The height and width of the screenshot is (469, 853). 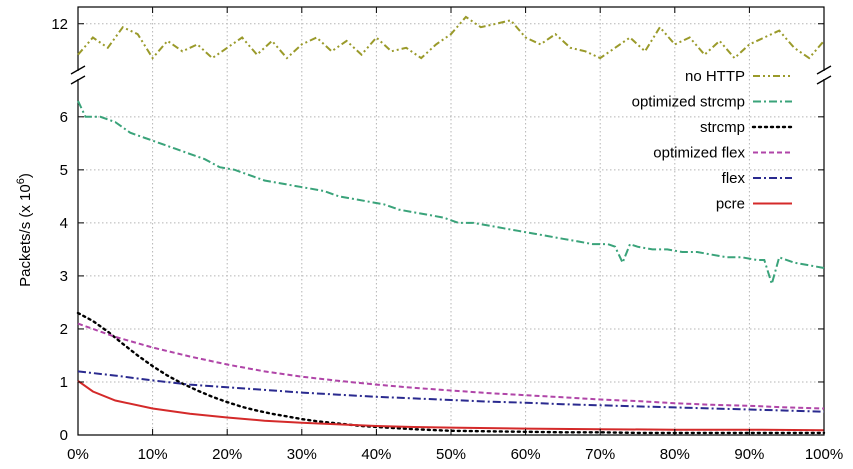 What do you see at coordinates (64, 223) in the screenshot?
I see `y-tick-label: 4` at bounding box center [64, 223].